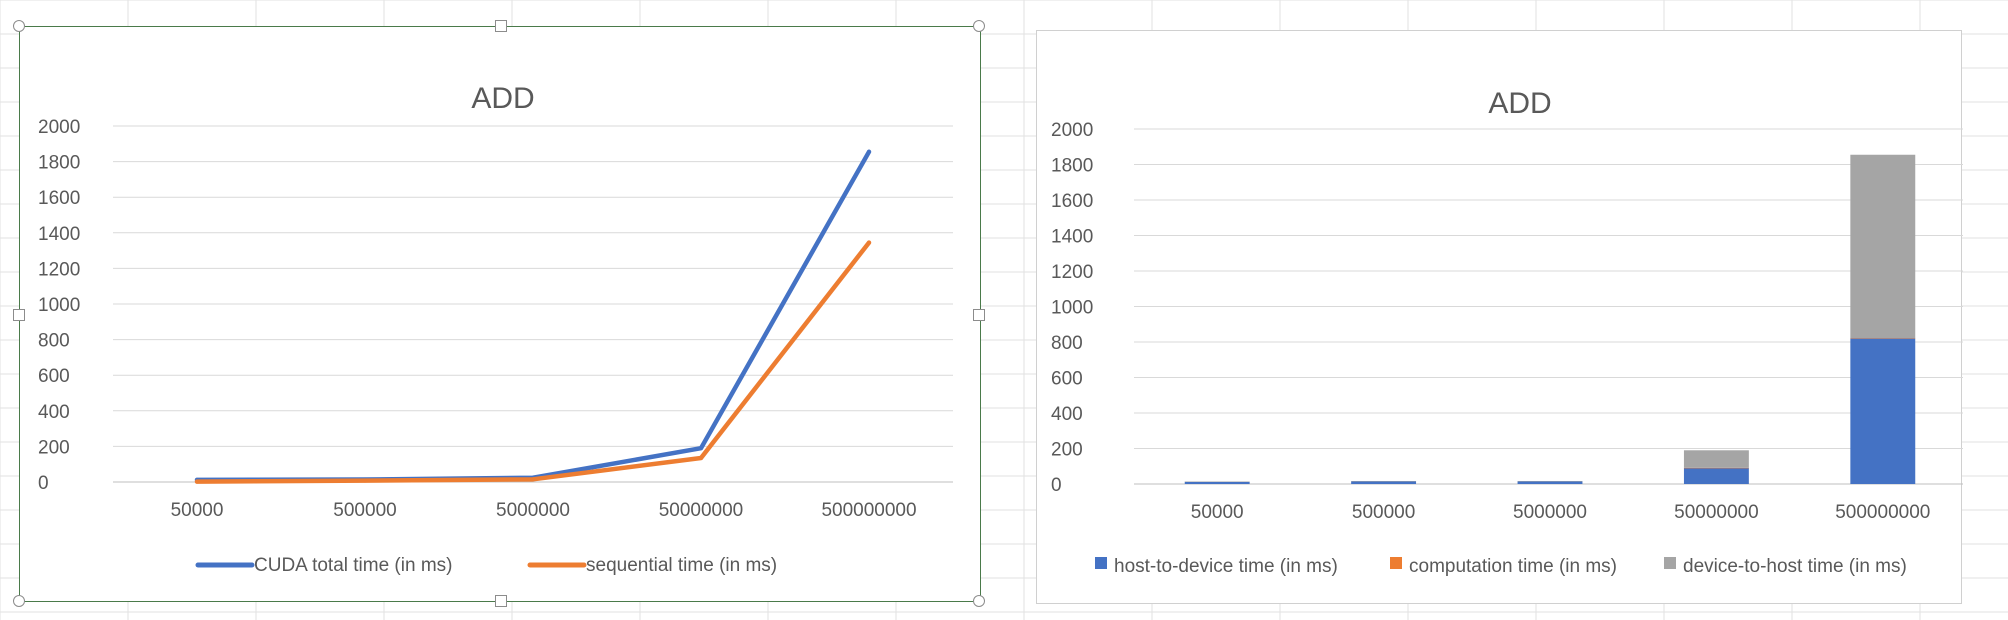 This screenshot has height=620, width=2008. What do you see at coordinates (501, 26) in the screenshot?
I see `resize-handle-top-center` at bounding box center [501, 26].